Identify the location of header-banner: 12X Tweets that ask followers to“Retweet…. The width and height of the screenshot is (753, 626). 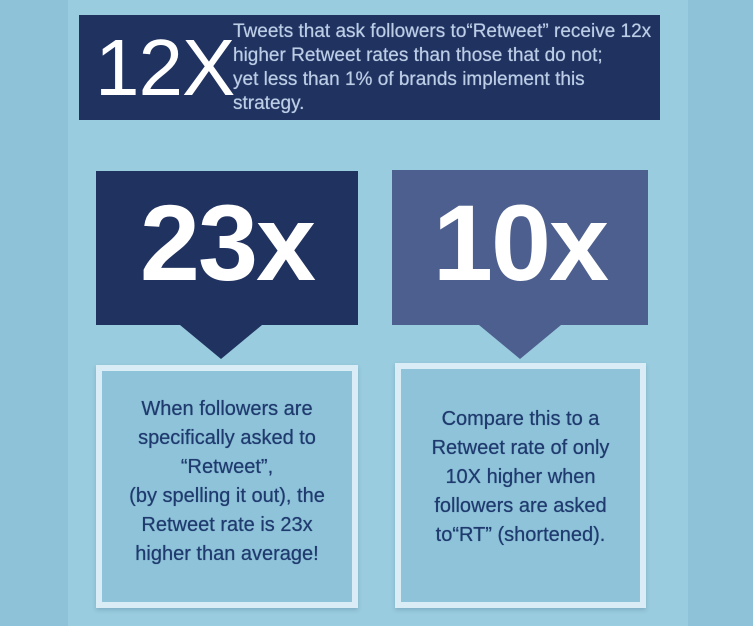
(369, 67).